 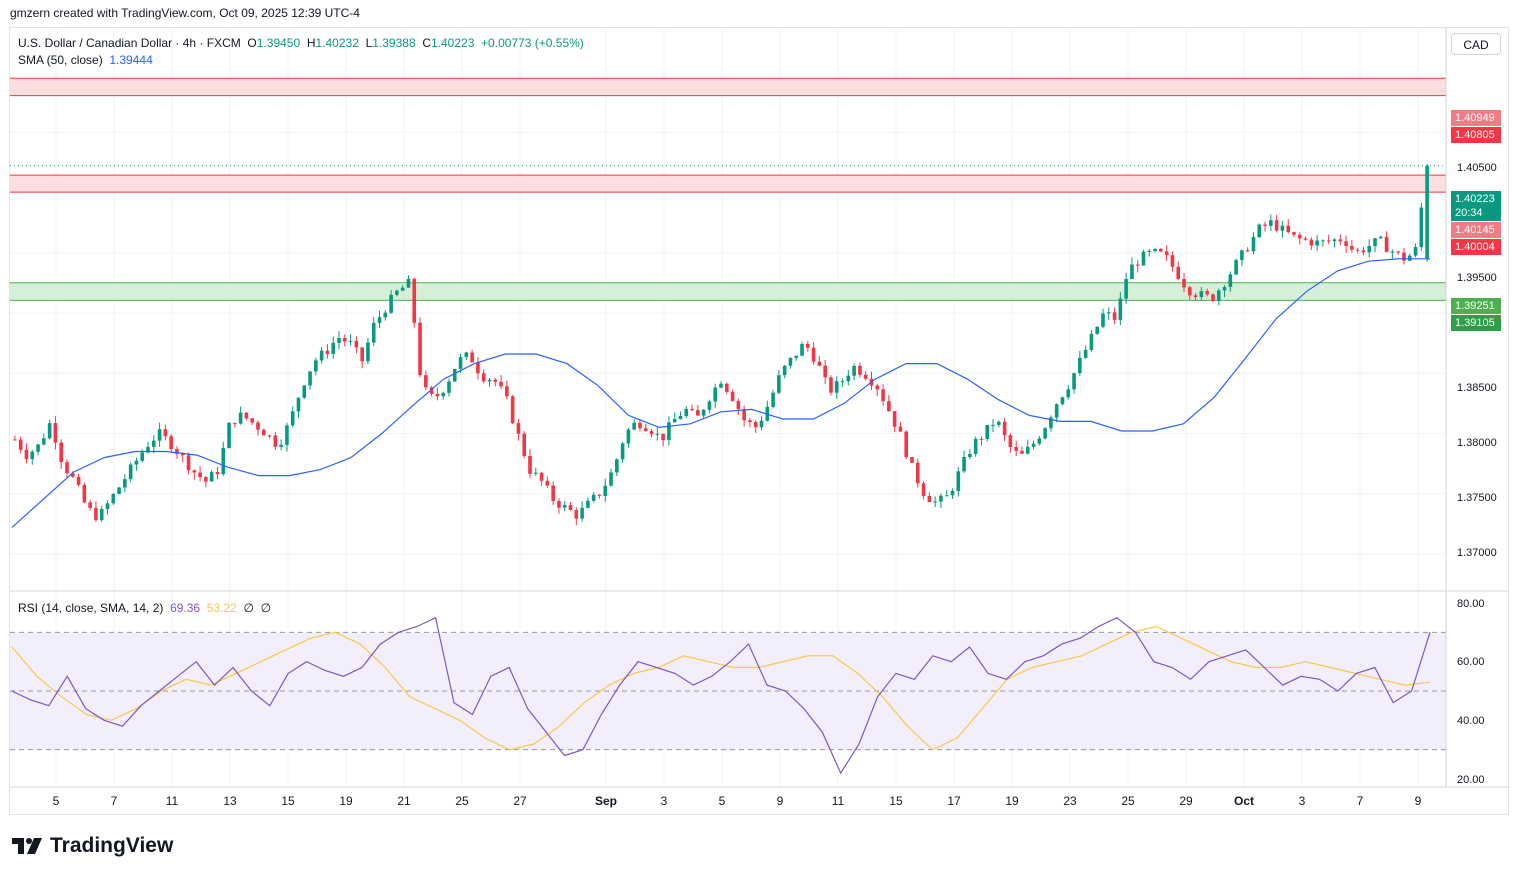 What do you see at coordinates (230, 801) in the screenshot?
I see `date-label: 13` at bounding box center [230, 801].